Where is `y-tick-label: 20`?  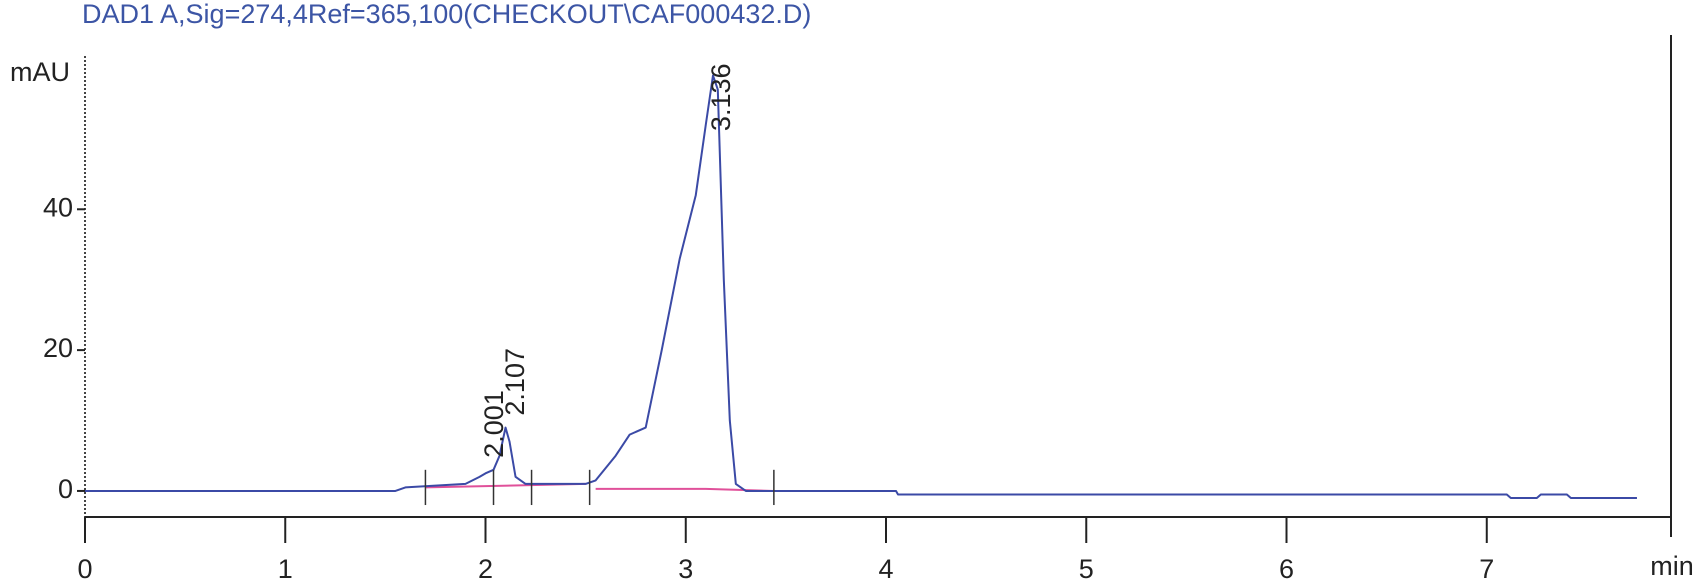 y-tick-label: 20 is located at coordinates (58, 348).